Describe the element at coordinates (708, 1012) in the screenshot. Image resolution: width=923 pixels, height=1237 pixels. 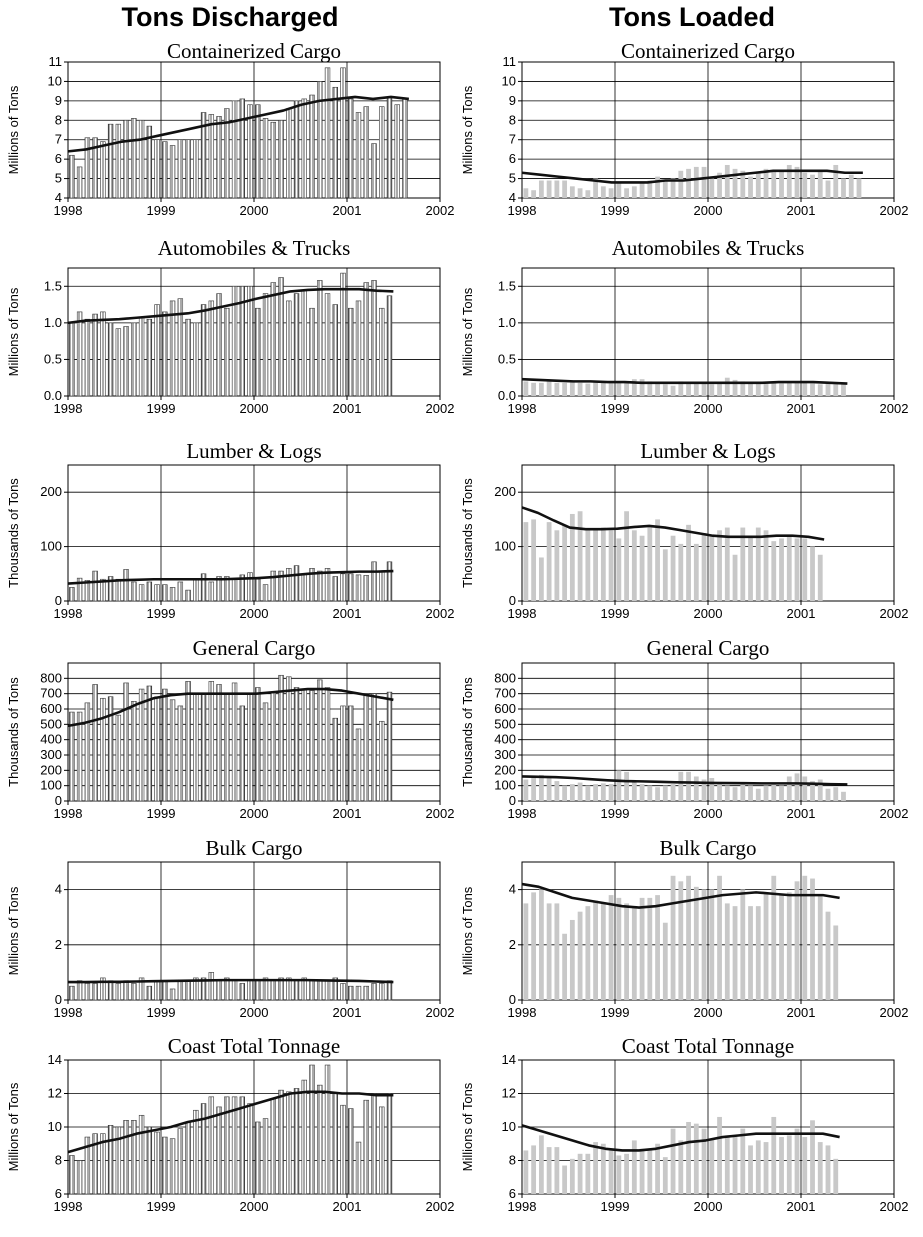
I see `loaded-bulk-cargo-x-tick-label: 2000` at that location.